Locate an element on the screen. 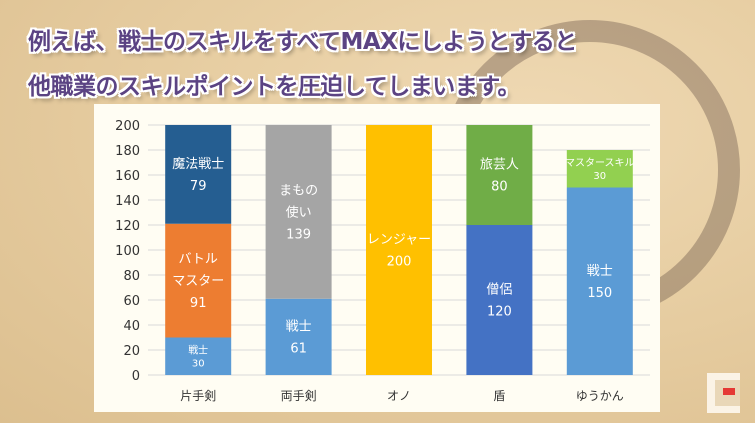  y-tick-label: 180 is located at coordinates (127, 151).